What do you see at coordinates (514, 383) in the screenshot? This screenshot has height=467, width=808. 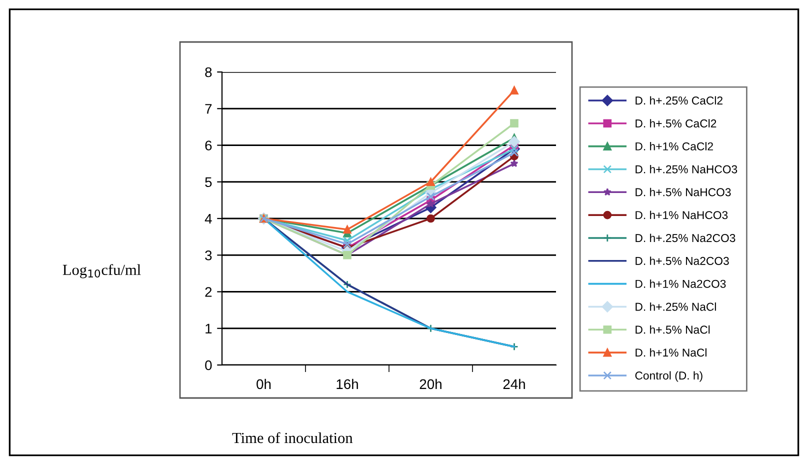 I see `x-tick-label: 24h` at bounding box center [514, 383].